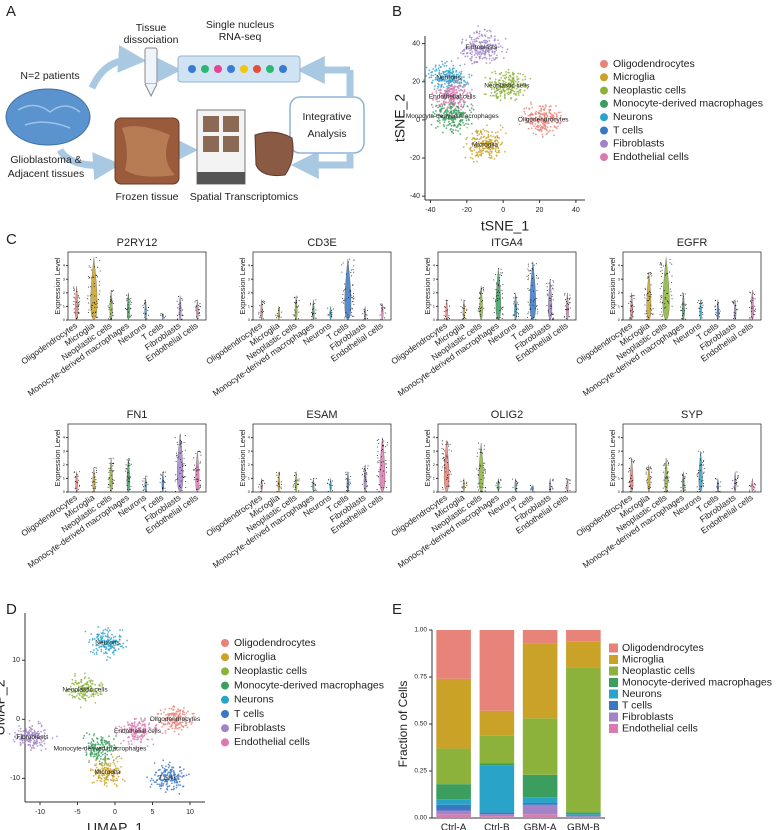  I want to click on cluster-label: Neurons, so click(107, 642).